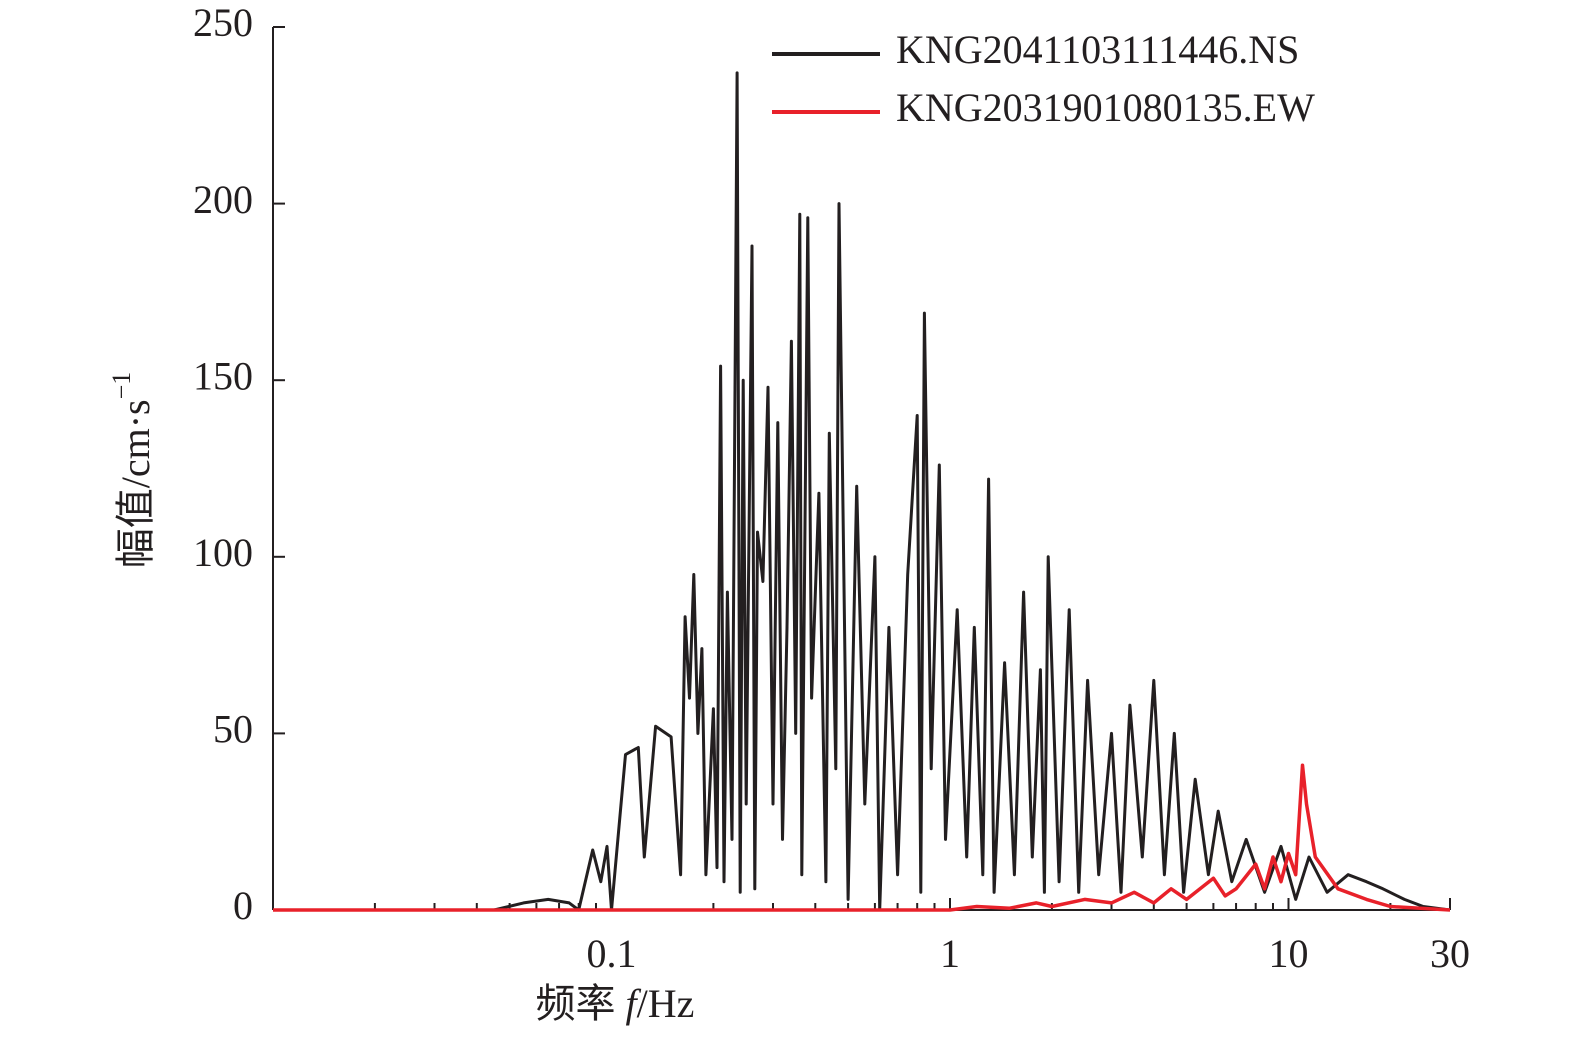  What do you see at coordinates (223, 375) in the screenshot?
I see `y-tick-label: 150` at bounding box center [223, 375].